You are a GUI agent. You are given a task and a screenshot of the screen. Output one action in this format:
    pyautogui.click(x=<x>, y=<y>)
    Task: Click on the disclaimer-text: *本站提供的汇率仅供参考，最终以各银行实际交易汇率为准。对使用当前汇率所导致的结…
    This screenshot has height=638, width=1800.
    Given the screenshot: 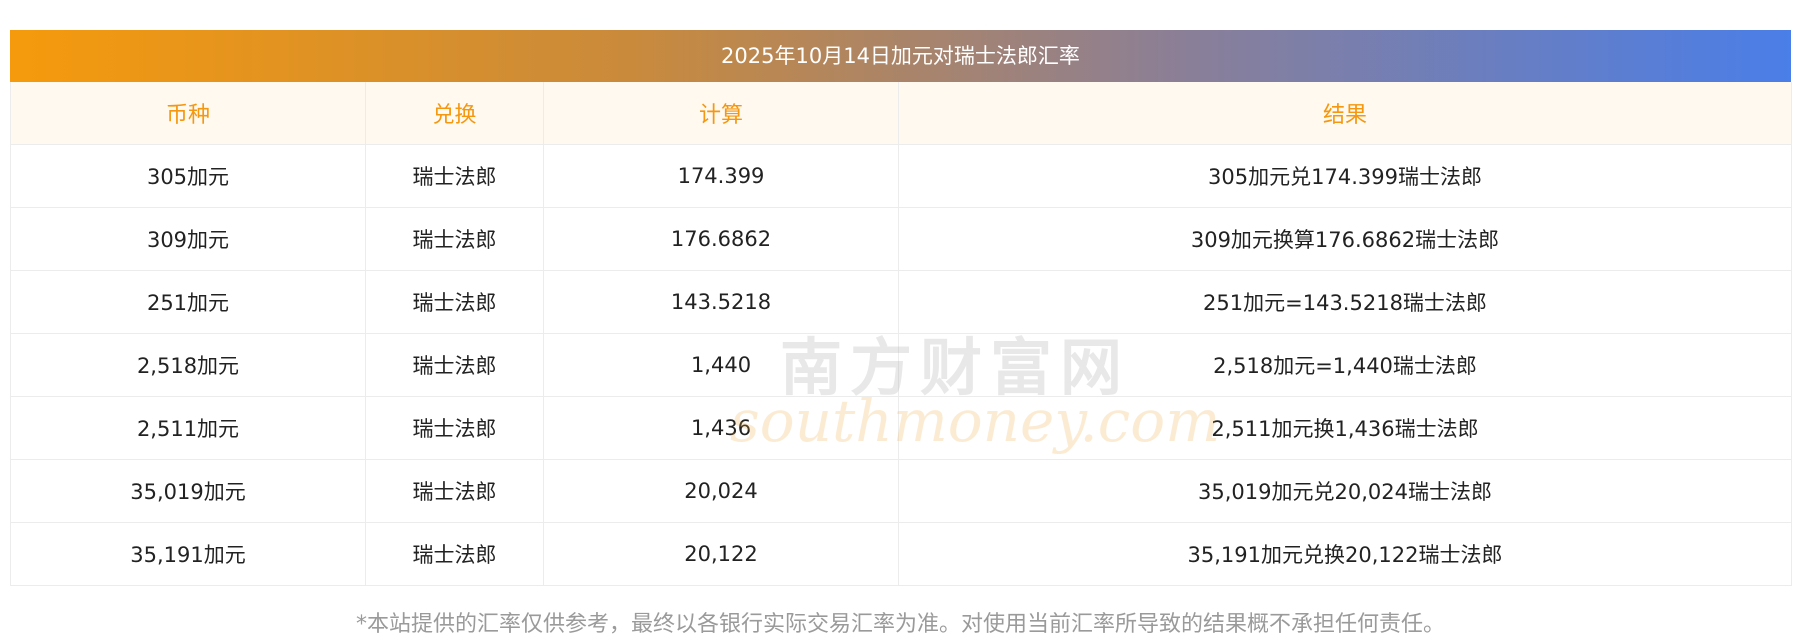 What is the action you would take?
    pyautogui.click(x=900, y=624)
    